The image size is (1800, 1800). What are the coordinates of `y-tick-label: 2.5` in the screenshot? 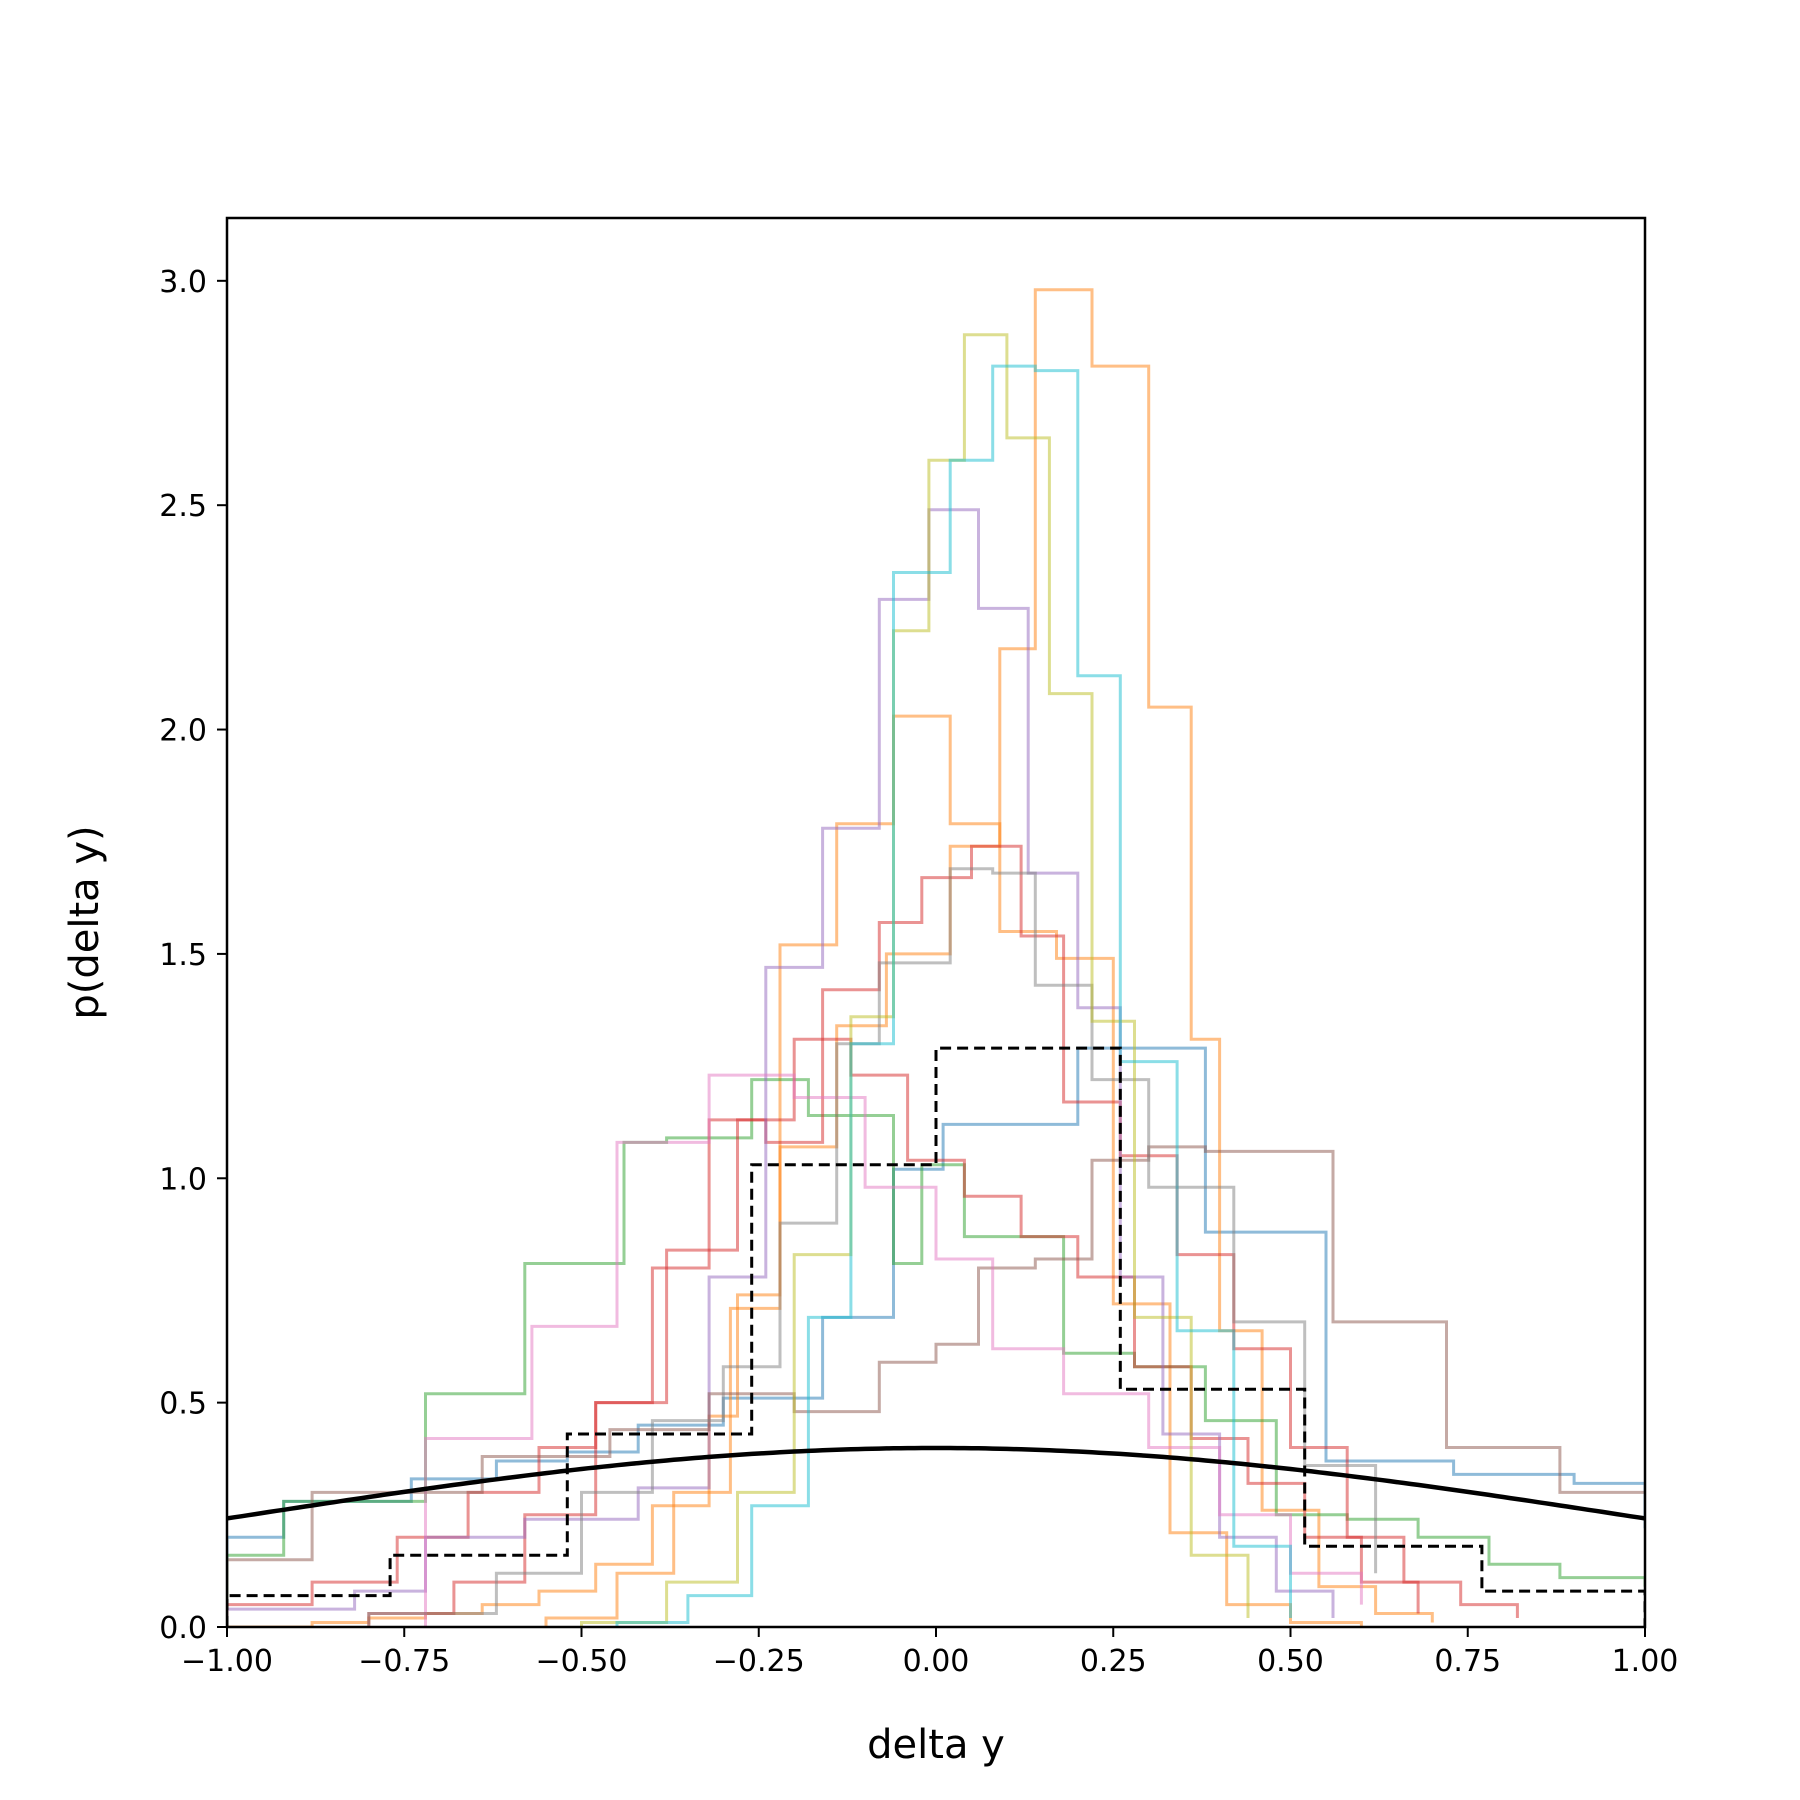 It's located at (183, 506).